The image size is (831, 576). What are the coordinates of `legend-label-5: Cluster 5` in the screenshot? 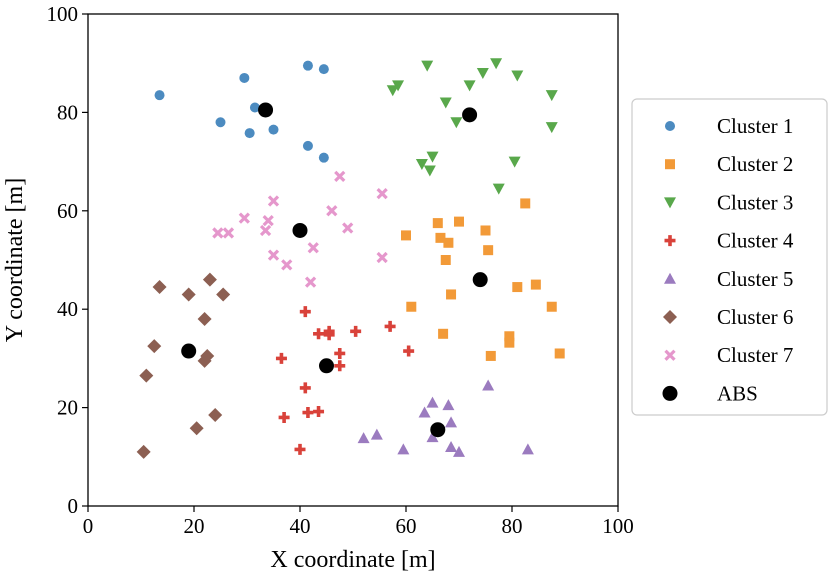 It's located at (755, 279).